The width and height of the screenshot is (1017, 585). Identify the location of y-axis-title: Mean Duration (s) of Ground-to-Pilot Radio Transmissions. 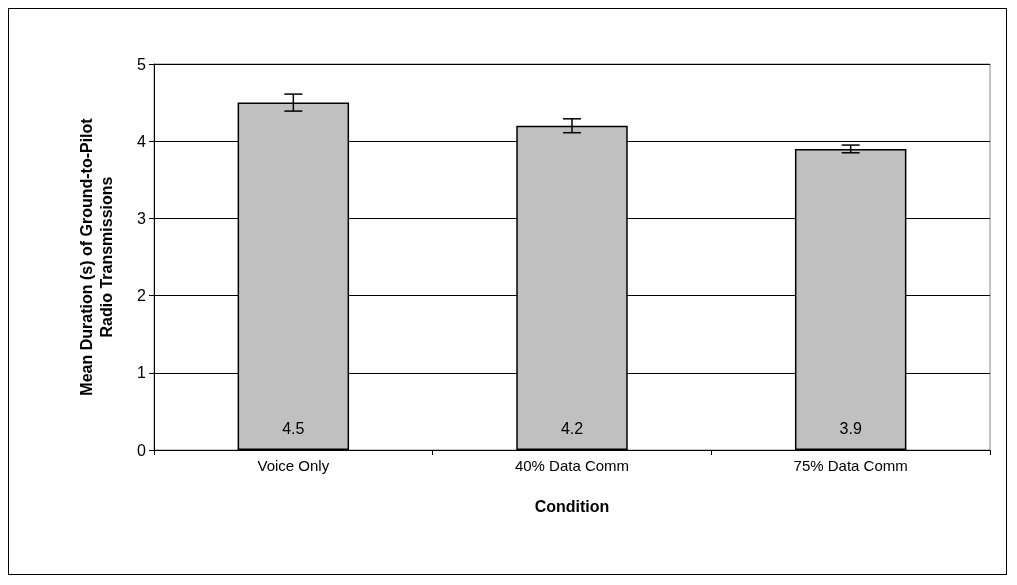
(96, 256).